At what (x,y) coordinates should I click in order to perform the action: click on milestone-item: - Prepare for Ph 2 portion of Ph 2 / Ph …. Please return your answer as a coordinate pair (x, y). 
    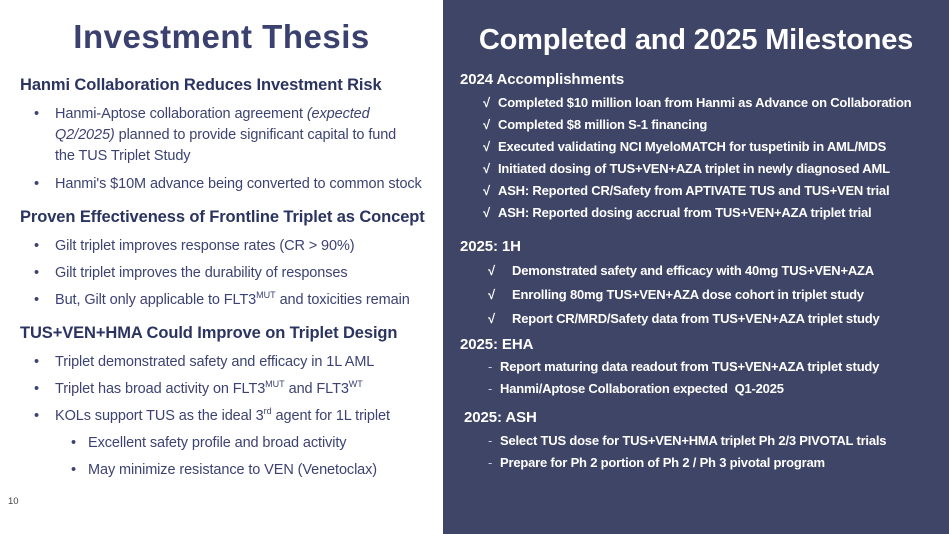
    Looking at the image, I should click on (701, 463).